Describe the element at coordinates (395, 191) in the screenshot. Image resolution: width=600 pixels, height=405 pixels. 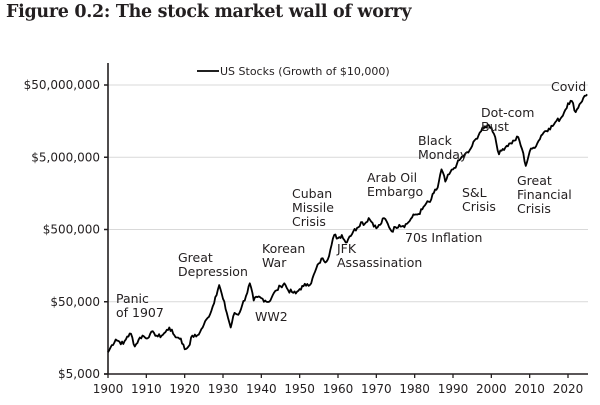
I see `annotation-line: Embargo` at that location.